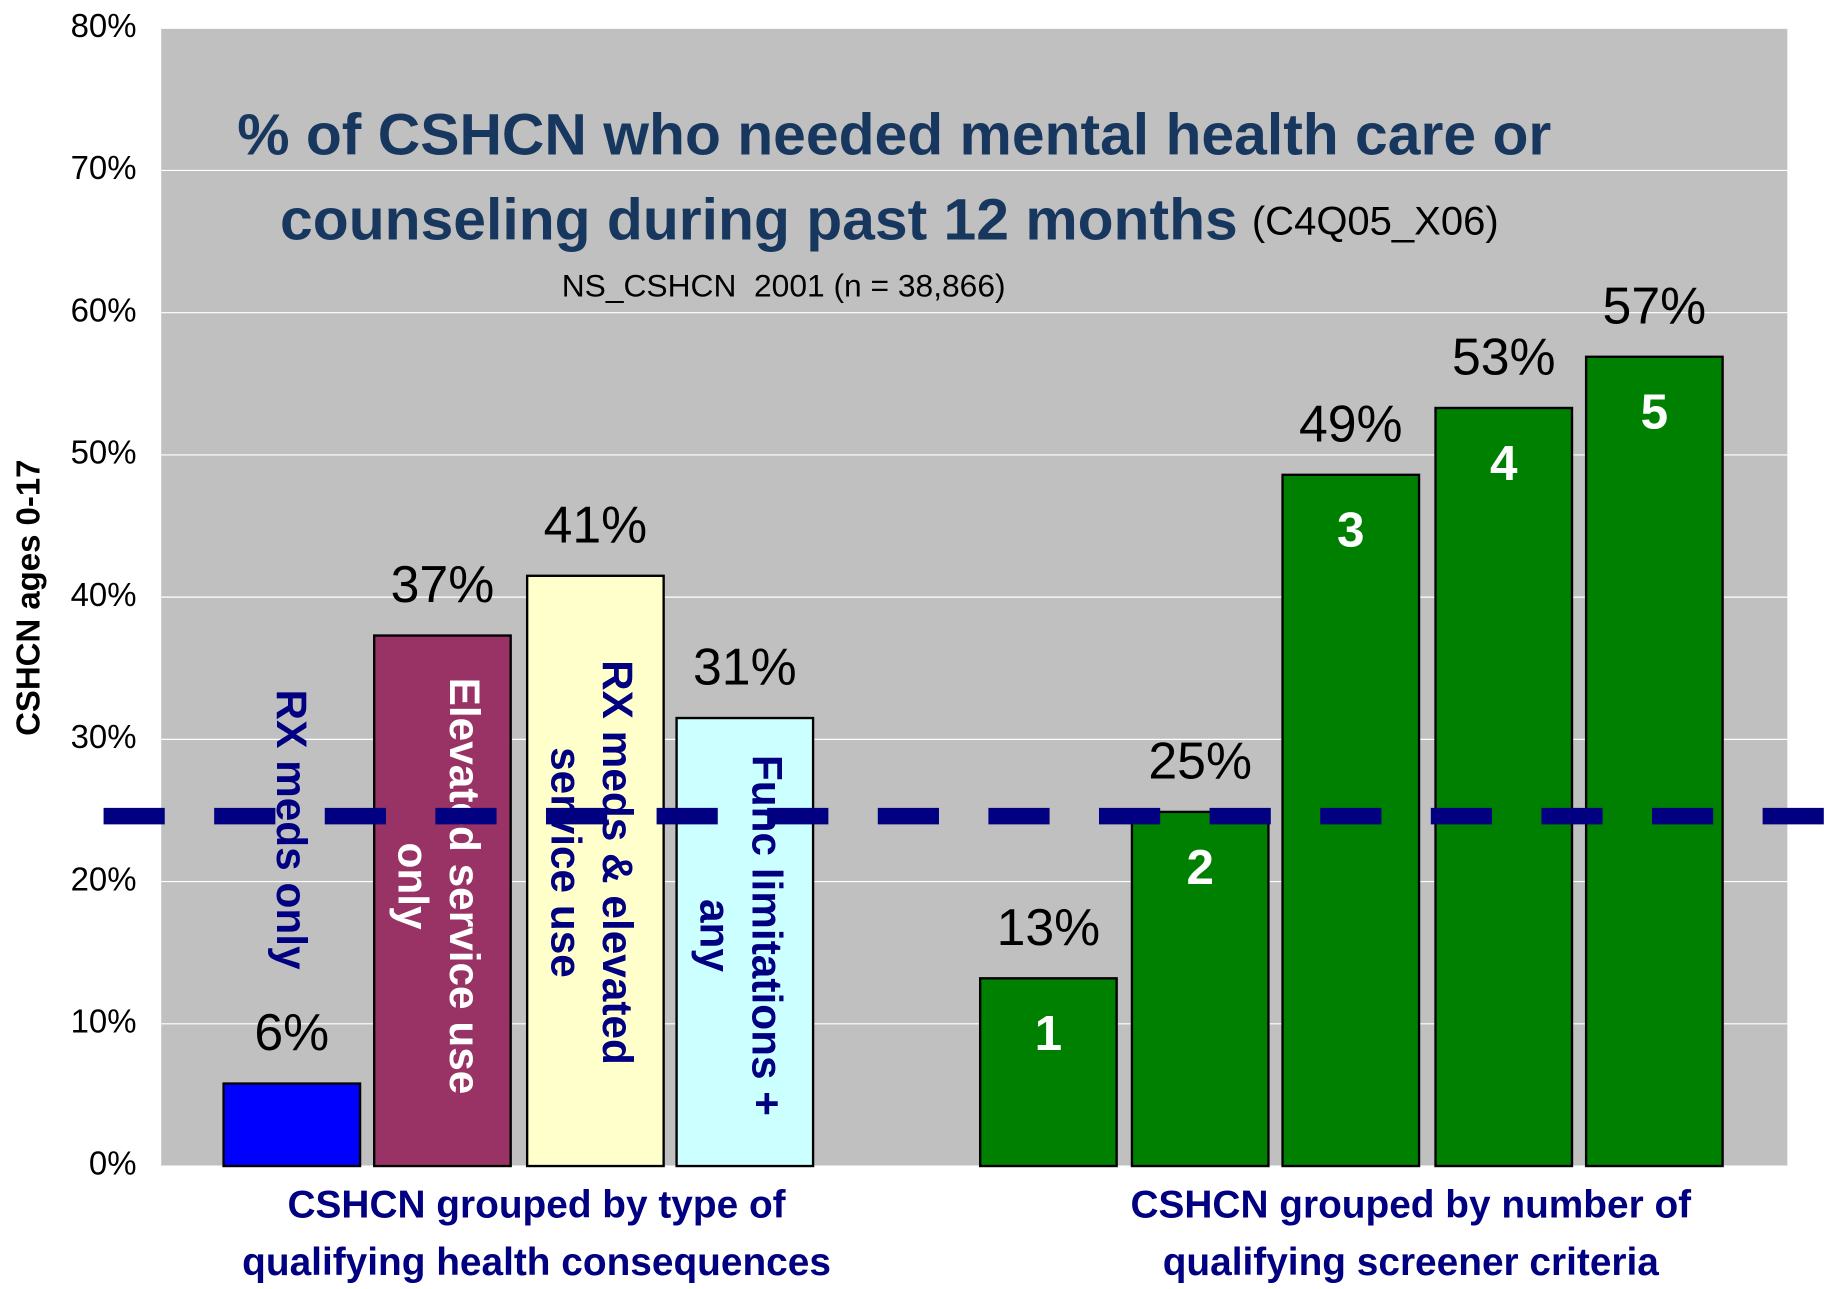 This screenshot has height=1289, width=1845. I want to click on y-tick-label: 30%, so click(104, 736).